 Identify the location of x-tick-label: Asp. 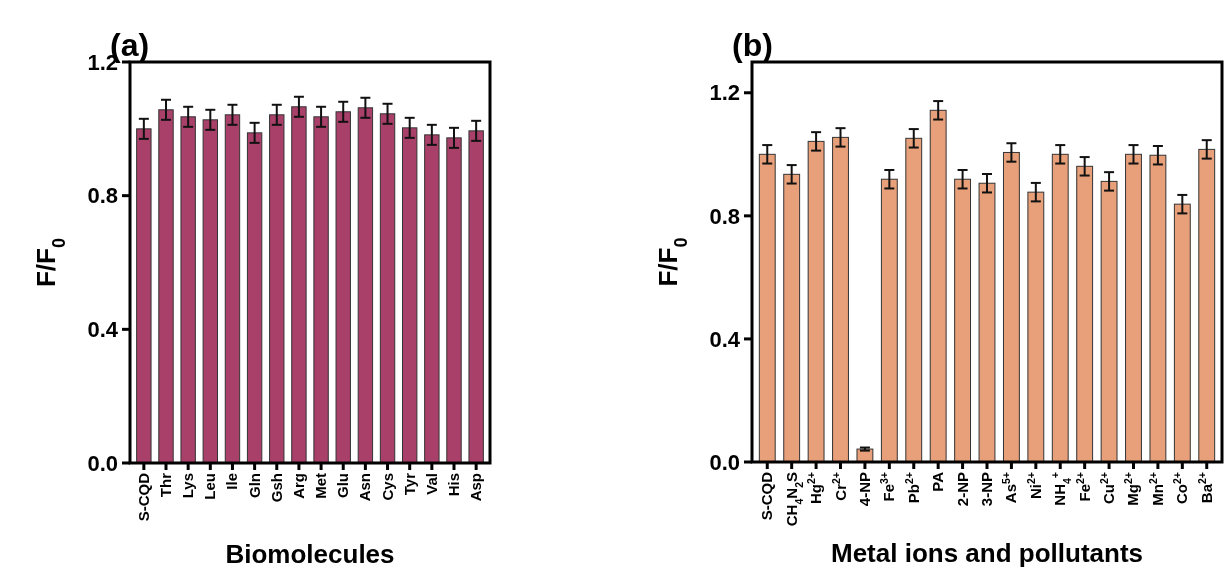
(476, 487).